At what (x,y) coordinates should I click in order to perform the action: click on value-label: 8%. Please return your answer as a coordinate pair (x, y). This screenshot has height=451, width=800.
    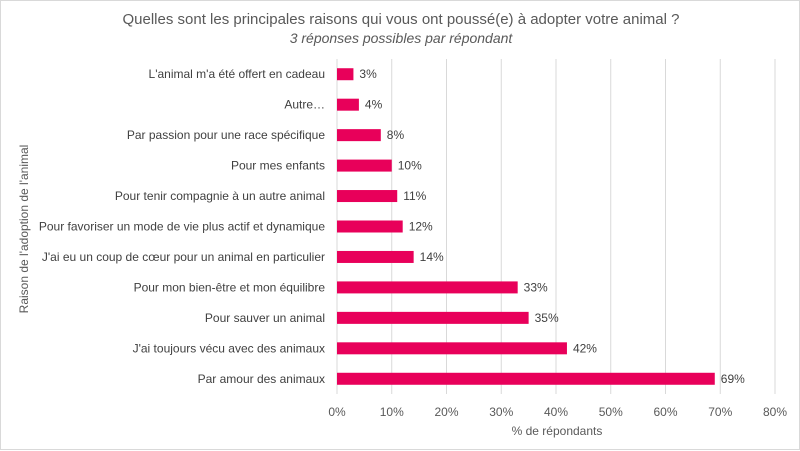
    Looking at the image, I should click on (396, 135).